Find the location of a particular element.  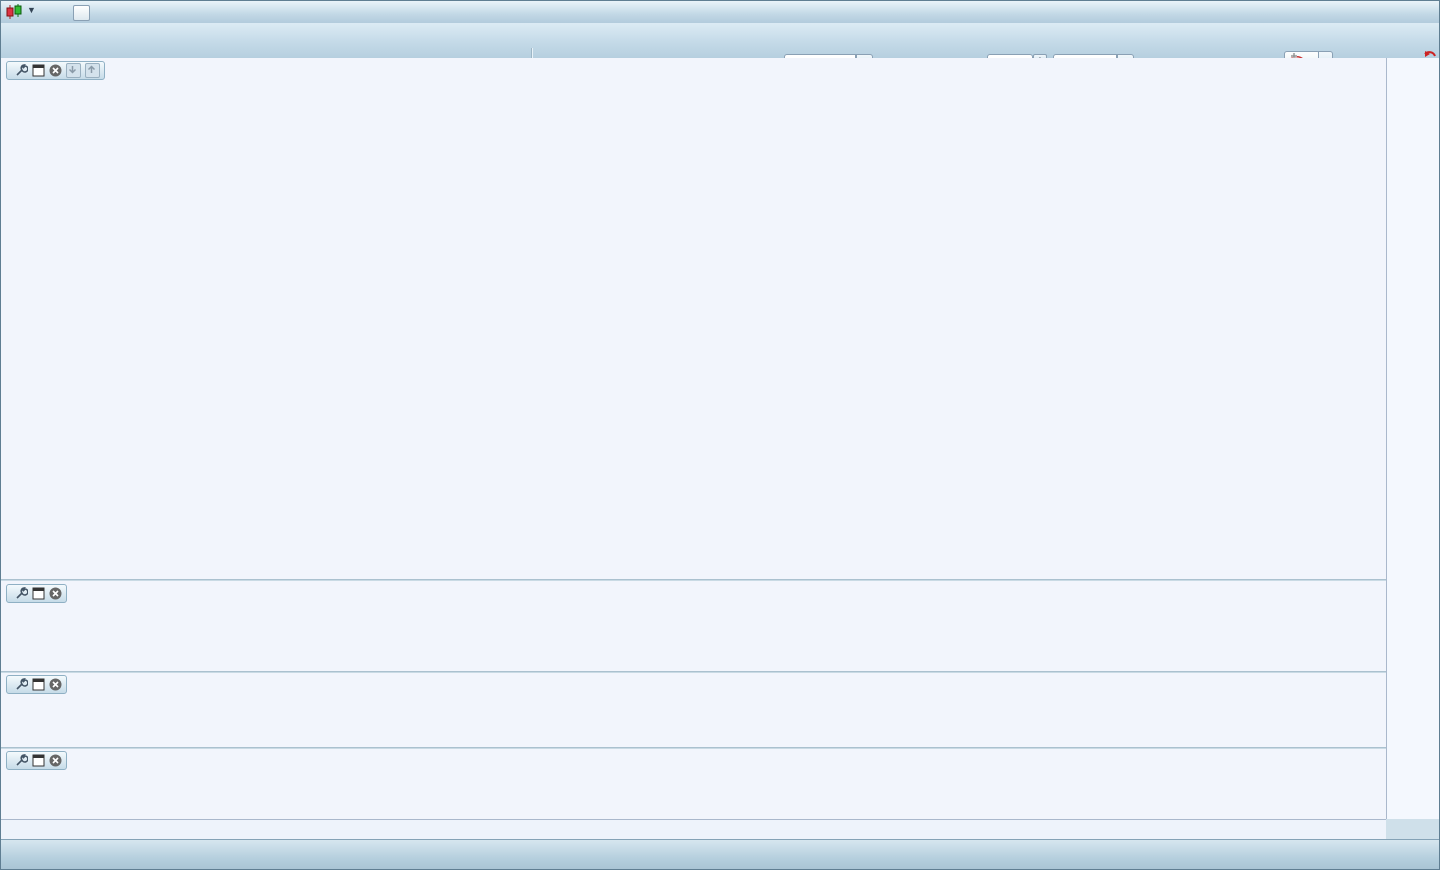

watermark is located at coordinates (10, 572).